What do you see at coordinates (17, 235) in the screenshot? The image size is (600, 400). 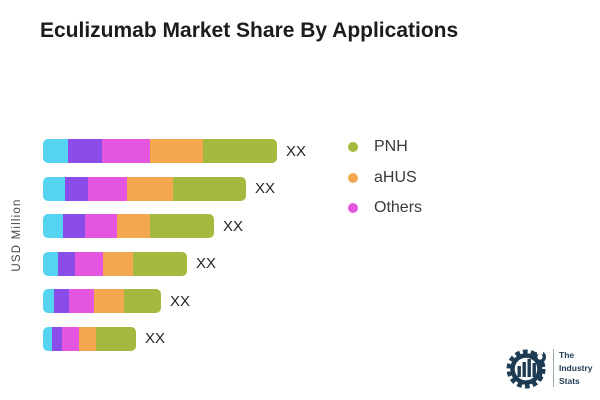 I see `y-axis-label: USD Million` at bounding box center [17, 235].